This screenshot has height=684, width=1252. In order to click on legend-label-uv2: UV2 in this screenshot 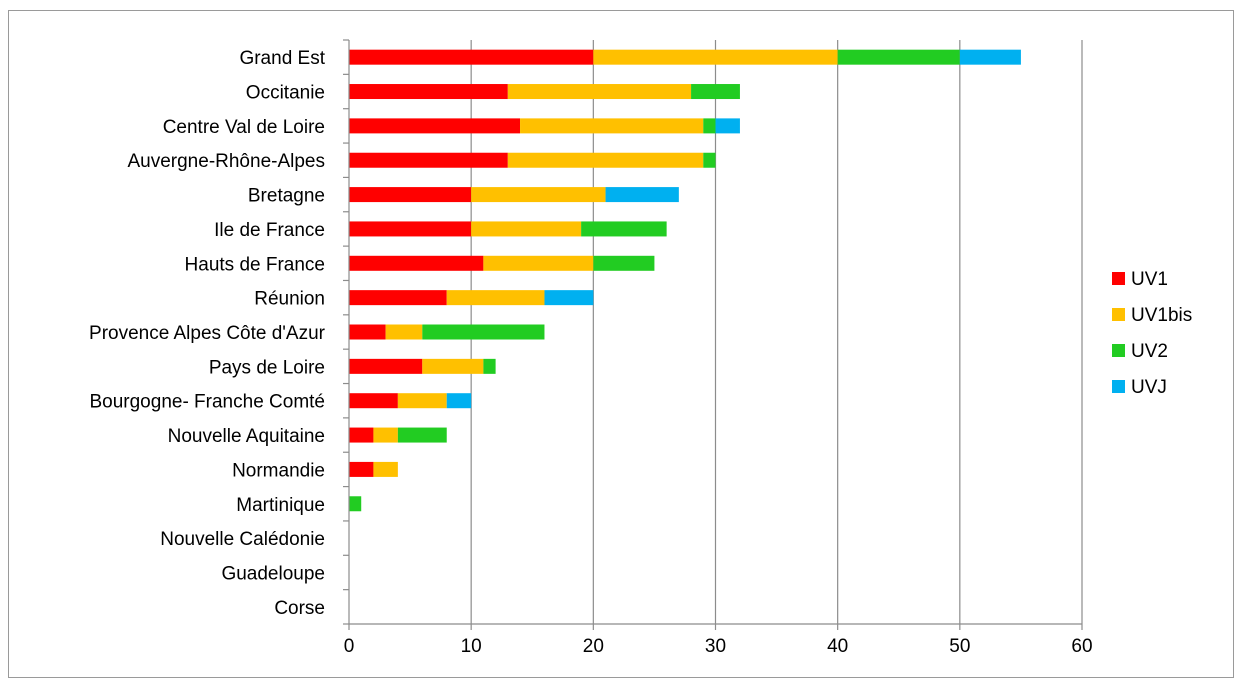, I will do `click(1149, 351)`.